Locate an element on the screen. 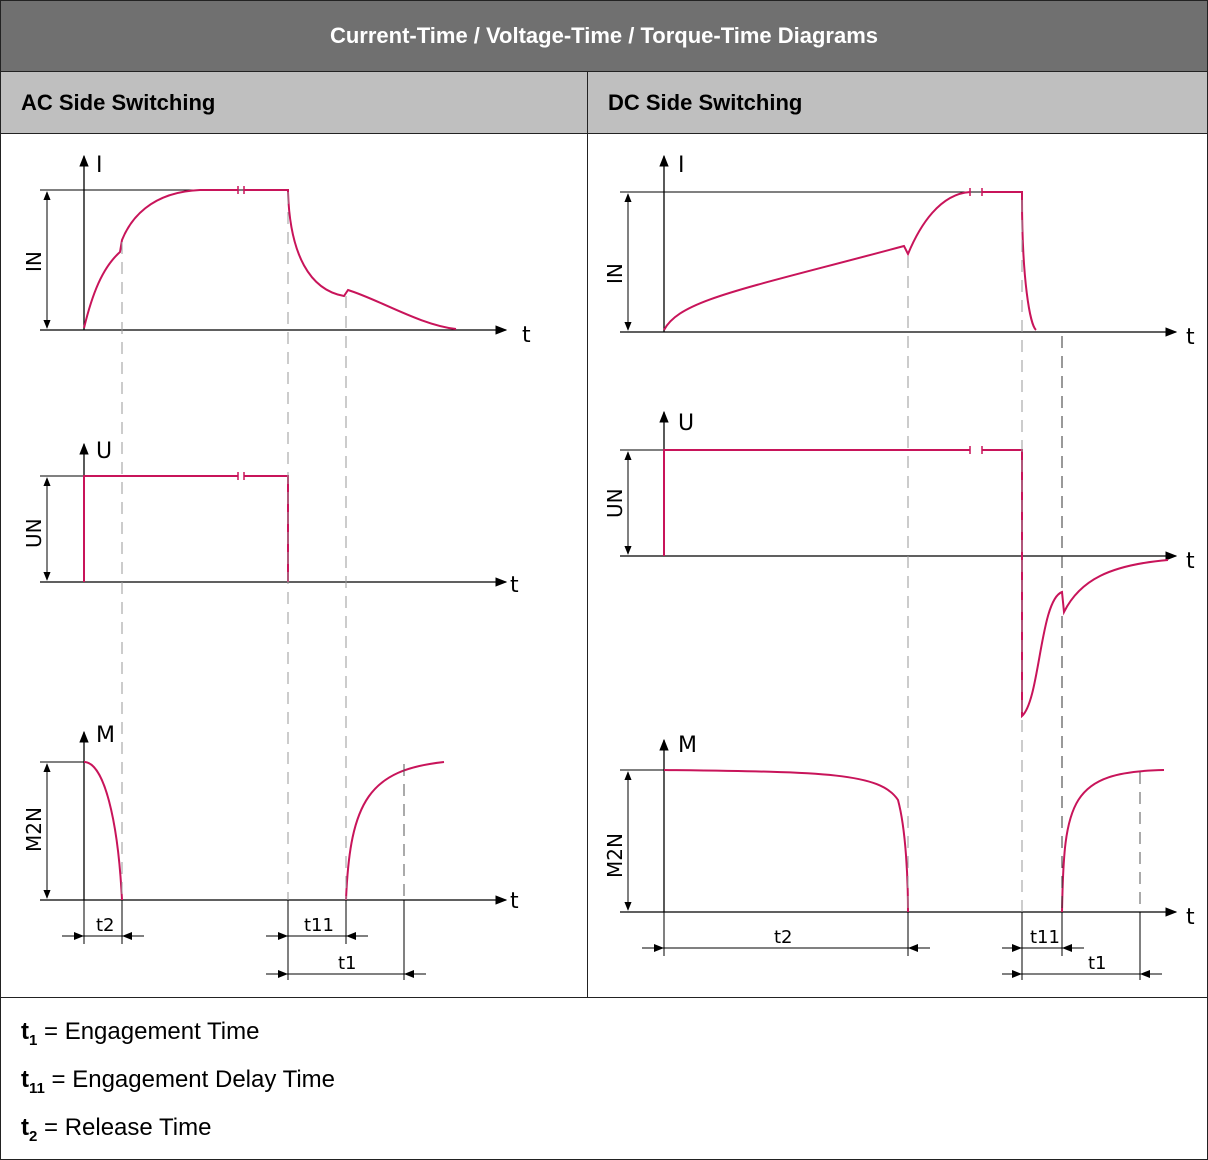 The image size is (1208, 1160). dc-current-break-mark is located at coordinates (976, 192).